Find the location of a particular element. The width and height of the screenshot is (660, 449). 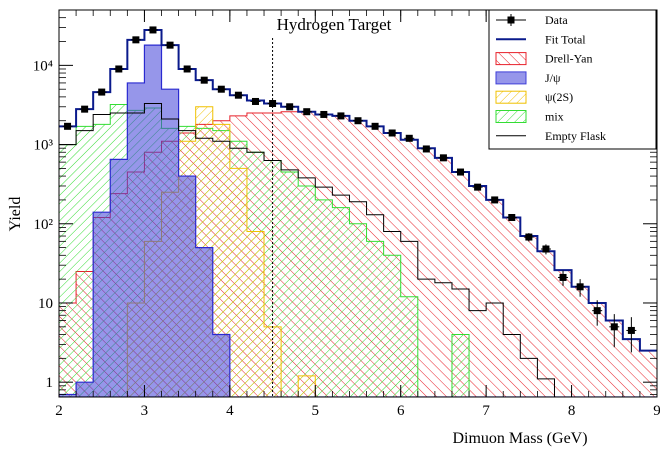

legend-entry: ψ(2S) is located at coordinates (534, 97).